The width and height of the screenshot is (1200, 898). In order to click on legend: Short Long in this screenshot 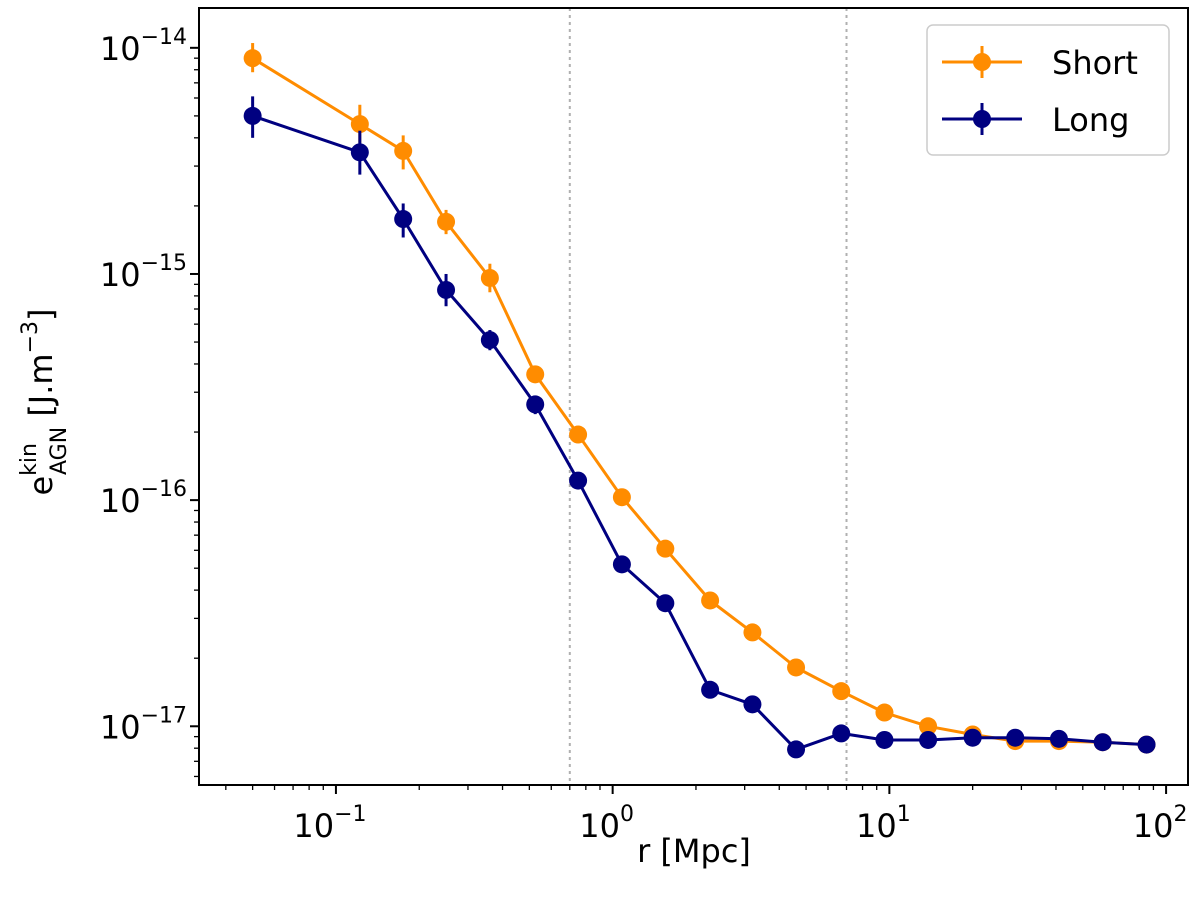, I will do `click(1048, 90)`.